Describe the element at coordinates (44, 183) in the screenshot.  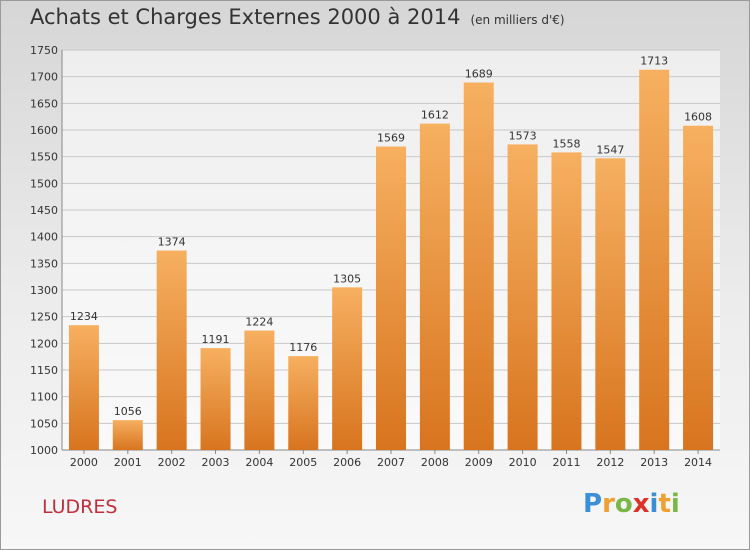
I see `y-tick-label: 1500` at that location.